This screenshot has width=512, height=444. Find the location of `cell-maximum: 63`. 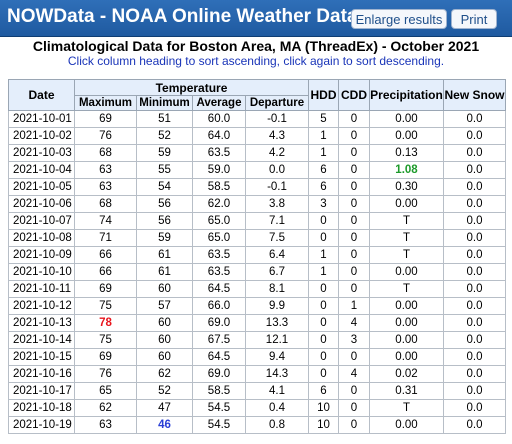

cell-maximum: 63 is located at coordinates (105, 425).